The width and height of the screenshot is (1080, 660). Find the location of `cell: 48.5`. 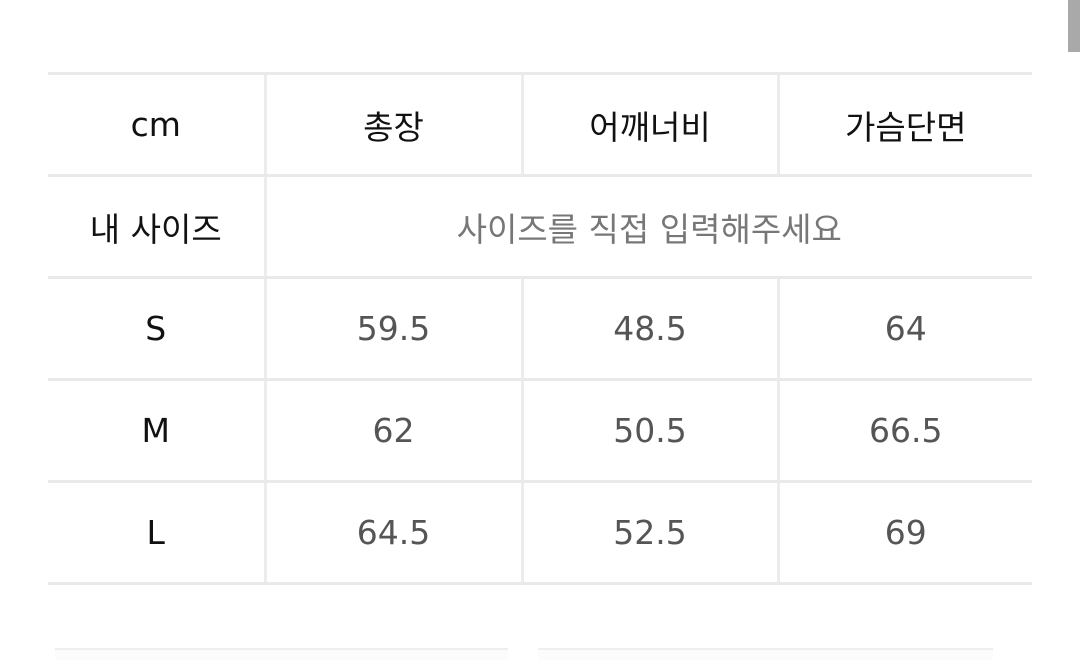

cell: 48.5 is located at coordinates (649, 328).